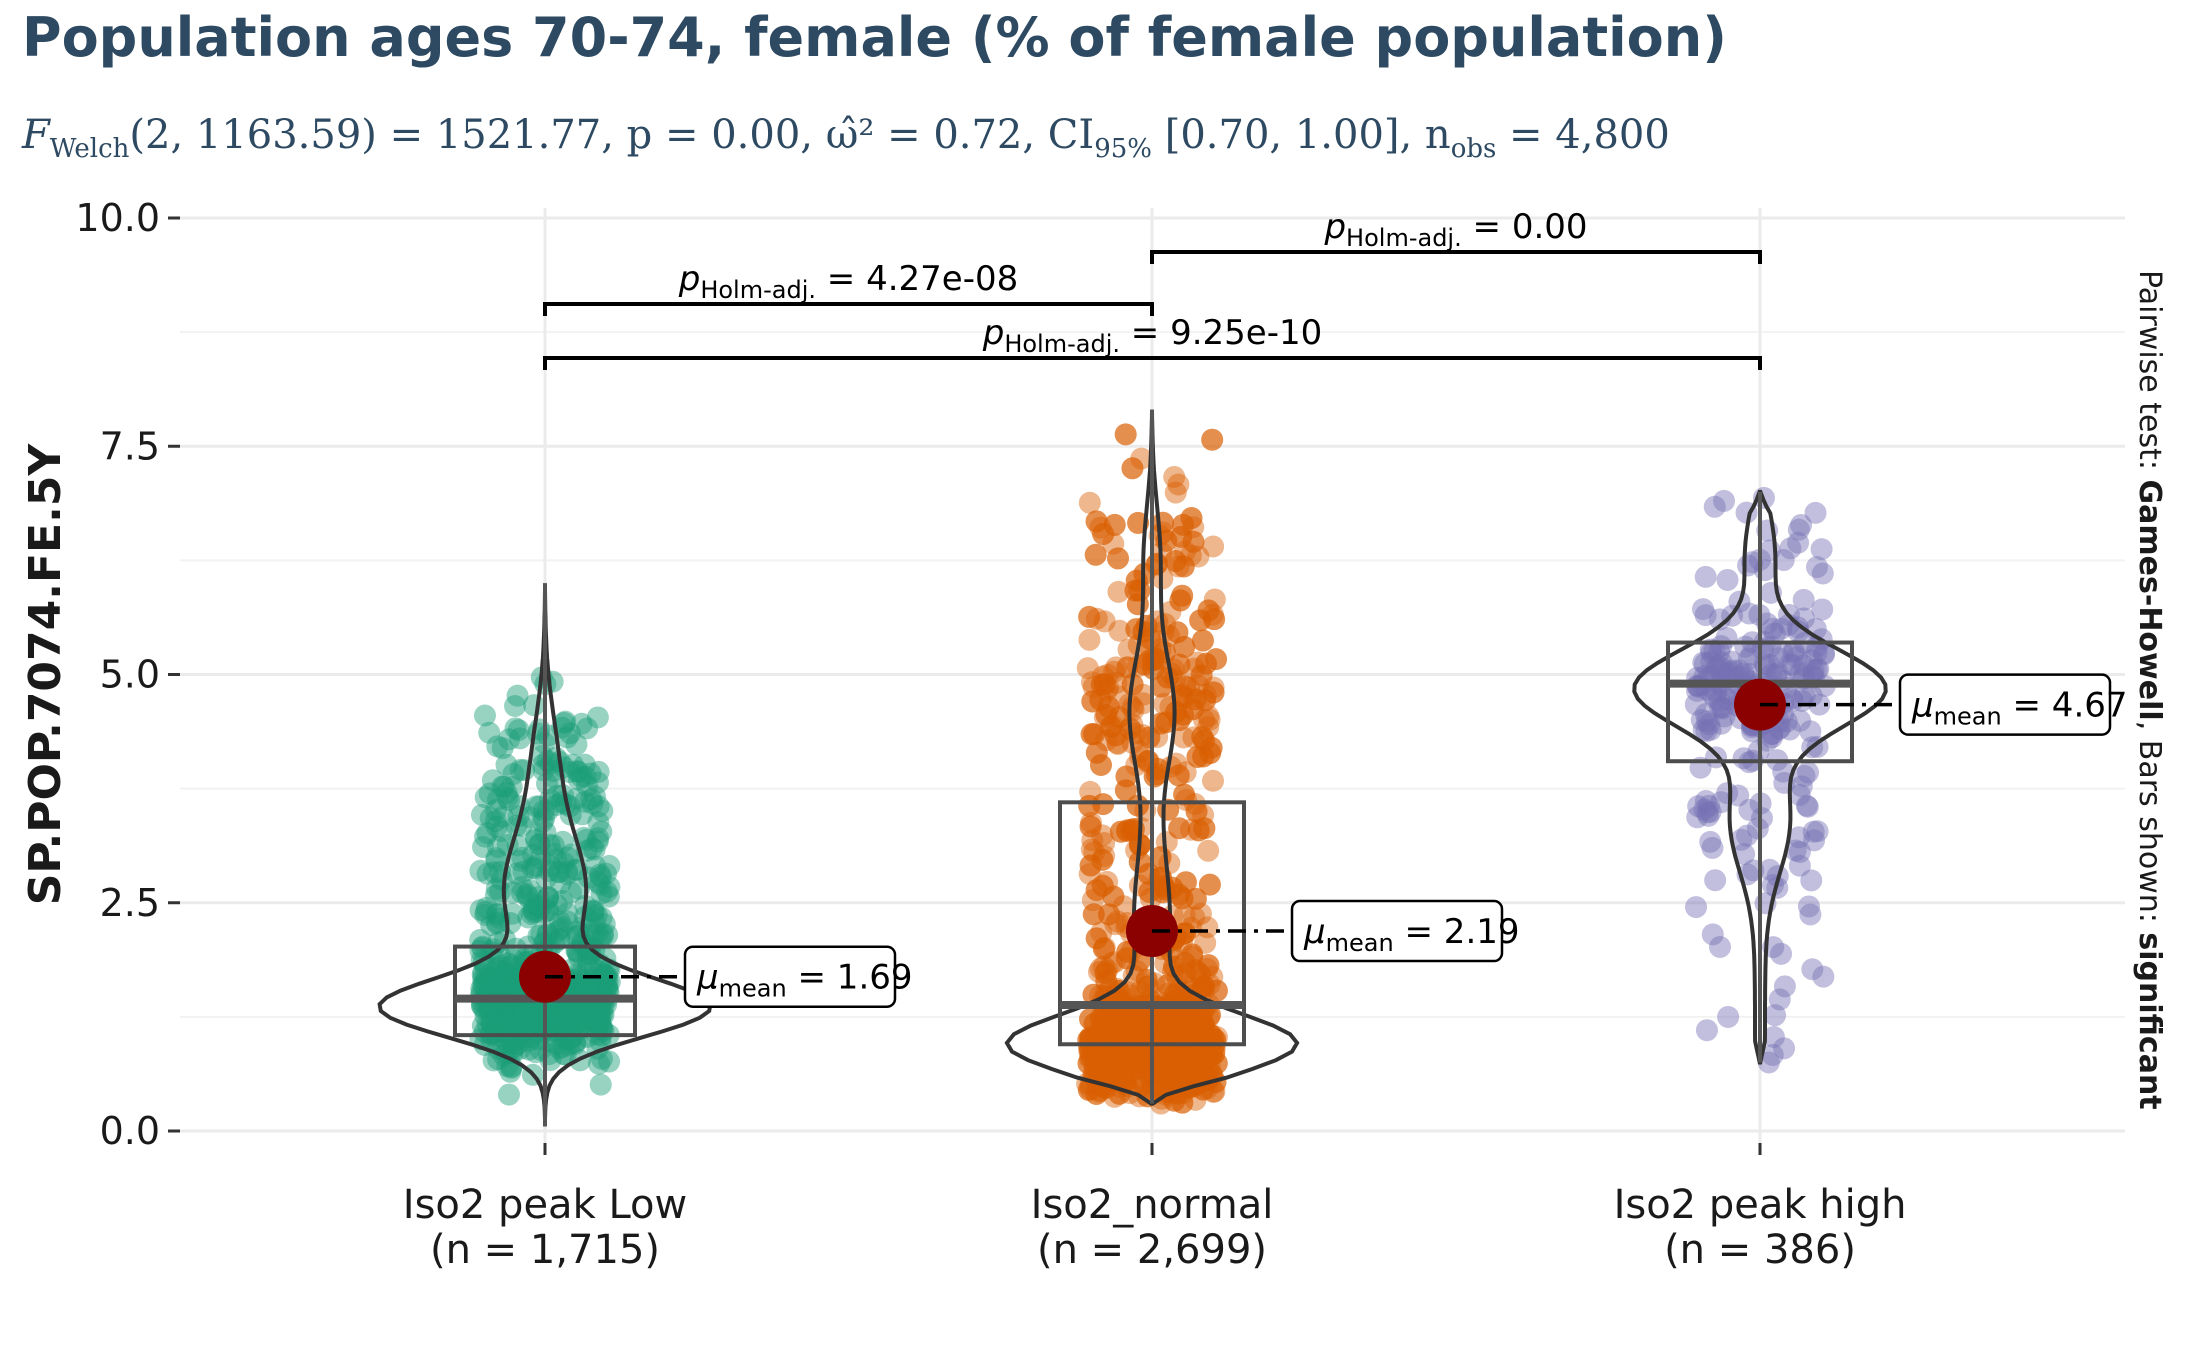 Image resolution: width=2187 pixels, height=1349 pixels. Describe the element at coordinates (804, 980) in the screenshot. I see `mean-label: μmean = 1.69` at that location.